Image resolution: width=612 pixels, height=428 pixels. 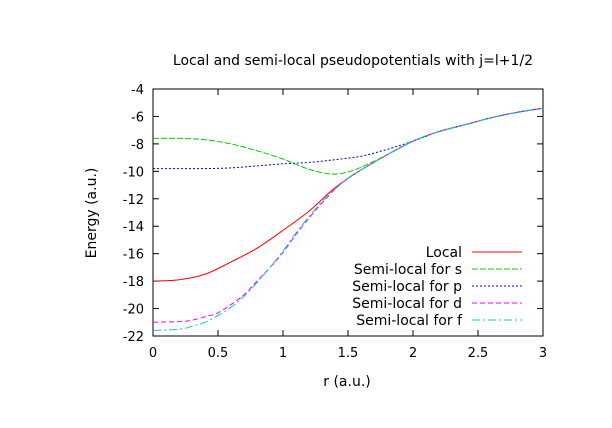 I want to click on legend-label-semi-local-for-s: Semi-local for s, so click(x=408, y=270).